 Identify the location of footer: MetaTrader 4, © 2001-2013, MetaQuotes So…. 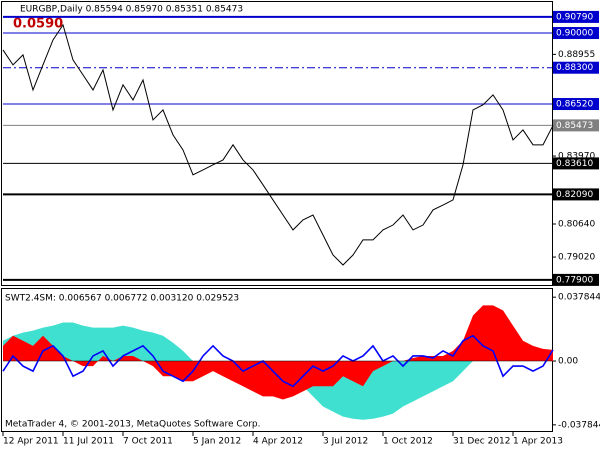
(133, 425).